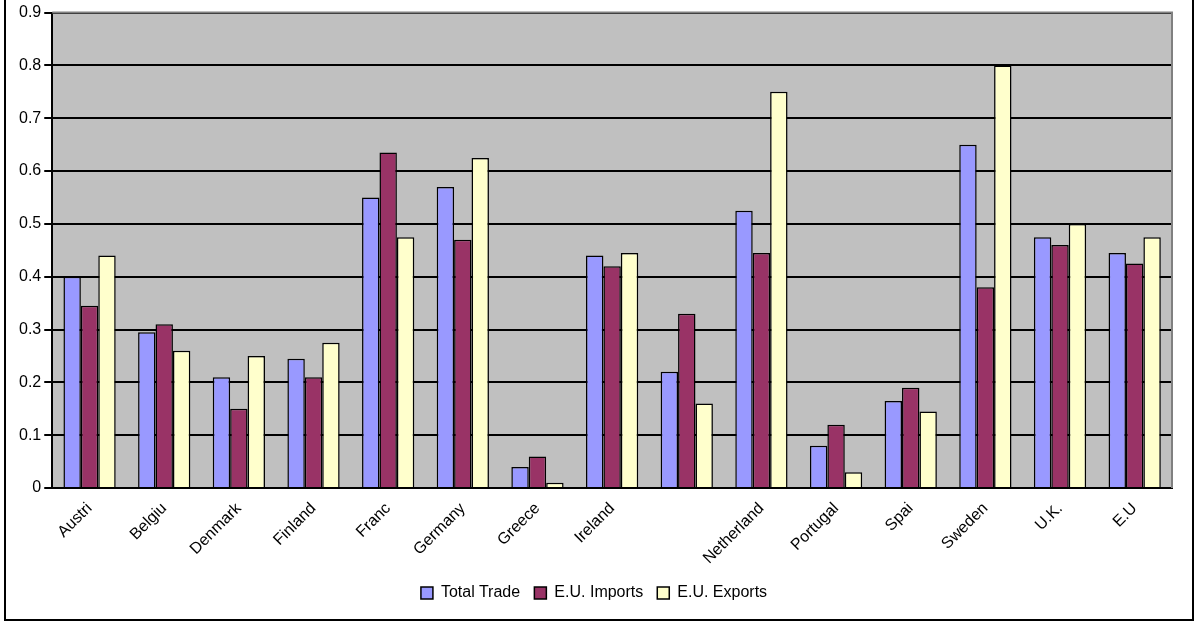 This screenshot has width=1200, height=621. Describe the element at coordinates (30, 170) in the screenshot. I see `y-tick-label: 0.6` at that location.